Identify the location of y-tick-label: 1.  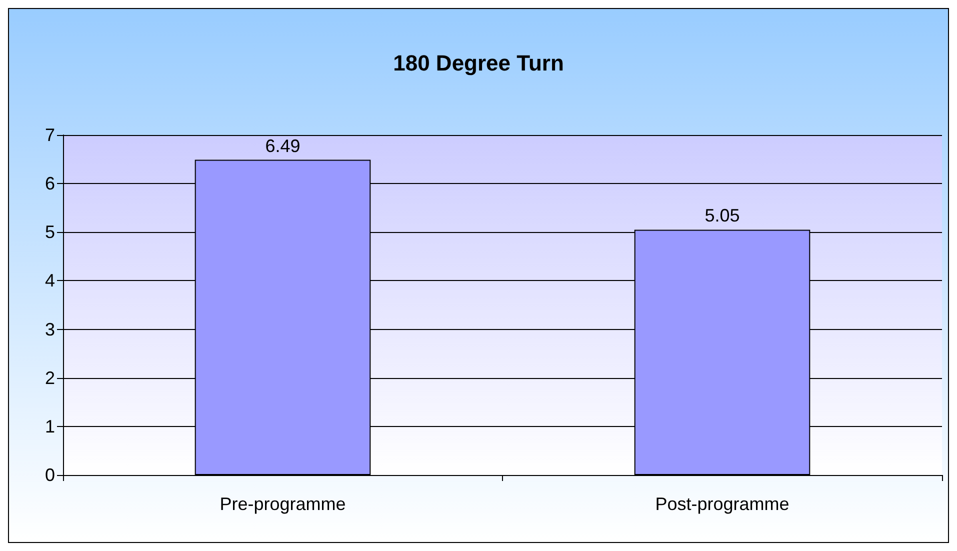
(49, 426).